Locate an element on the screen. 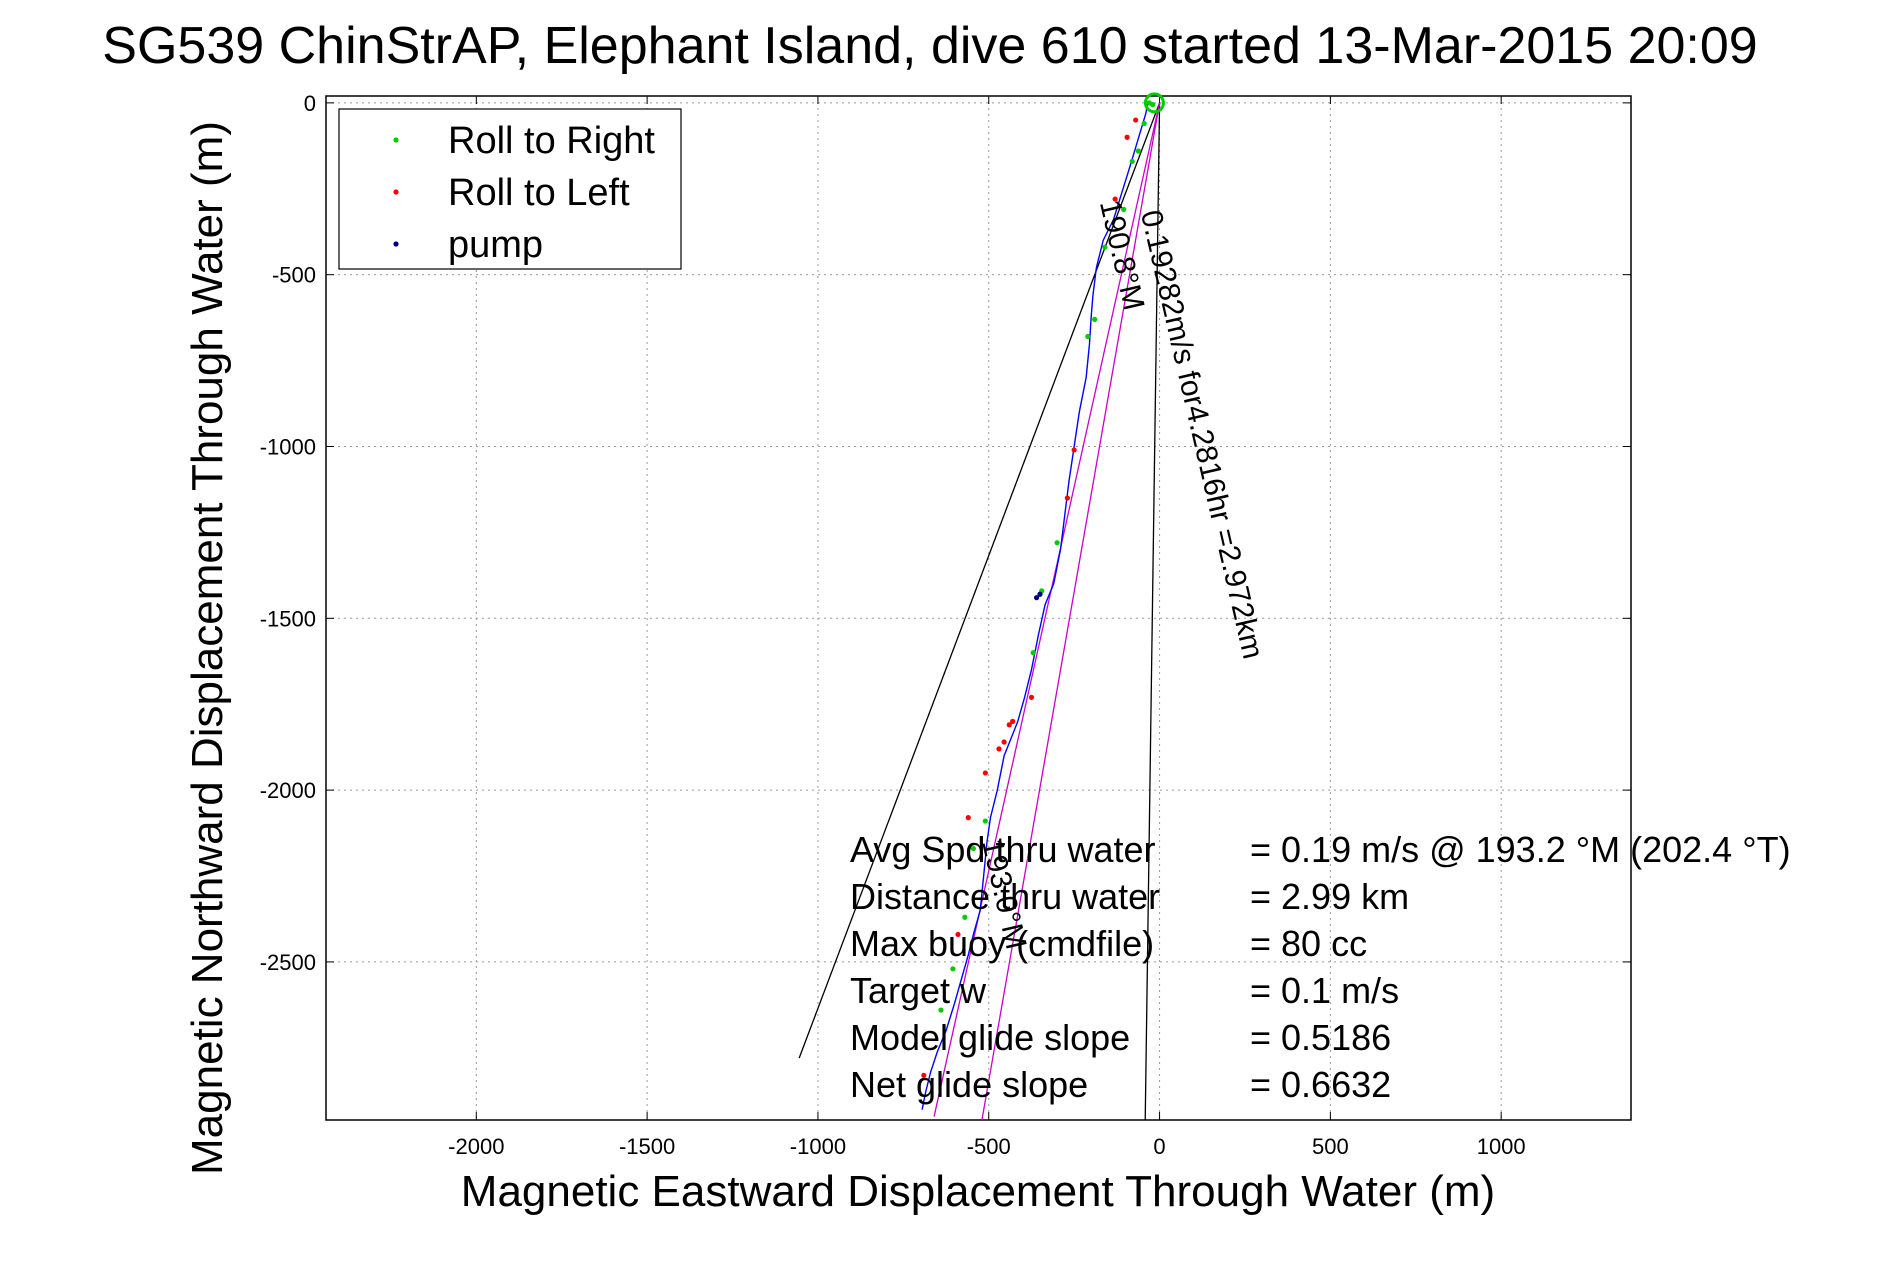 The height and width of the screenshot is (1262, 1891). x-tick-label: -1000 is located at coordinates (818, 1146).